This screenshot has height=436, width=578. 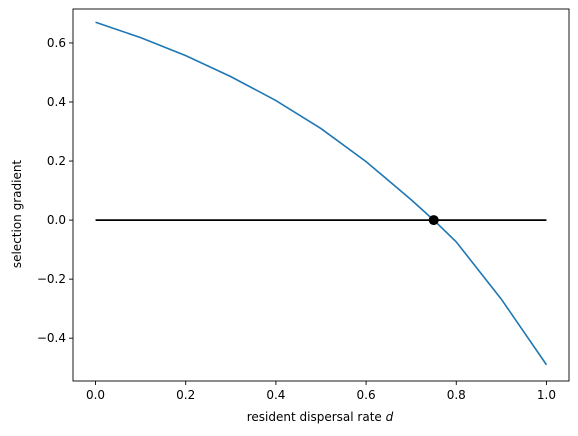 What do you see at coordinates (56, 220) in the screenshot?
I see `y-tick-label-2: 0.0` at bounding box center [56, 220].